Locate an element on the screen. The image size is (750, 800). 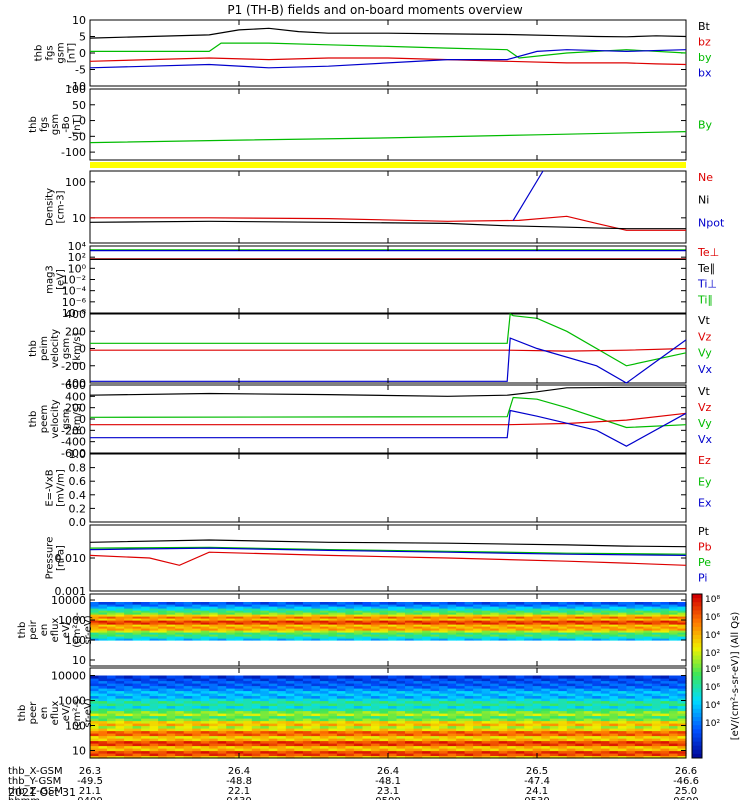
y-tick-label: 200 is located at coordinates (75, 331).